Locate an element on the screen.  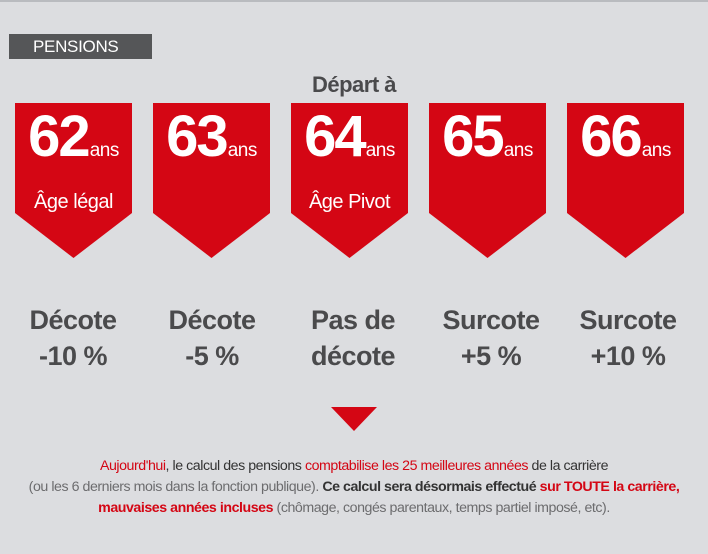
effect-label-66: Surcote +10 % is located at coordinates (628, 338).